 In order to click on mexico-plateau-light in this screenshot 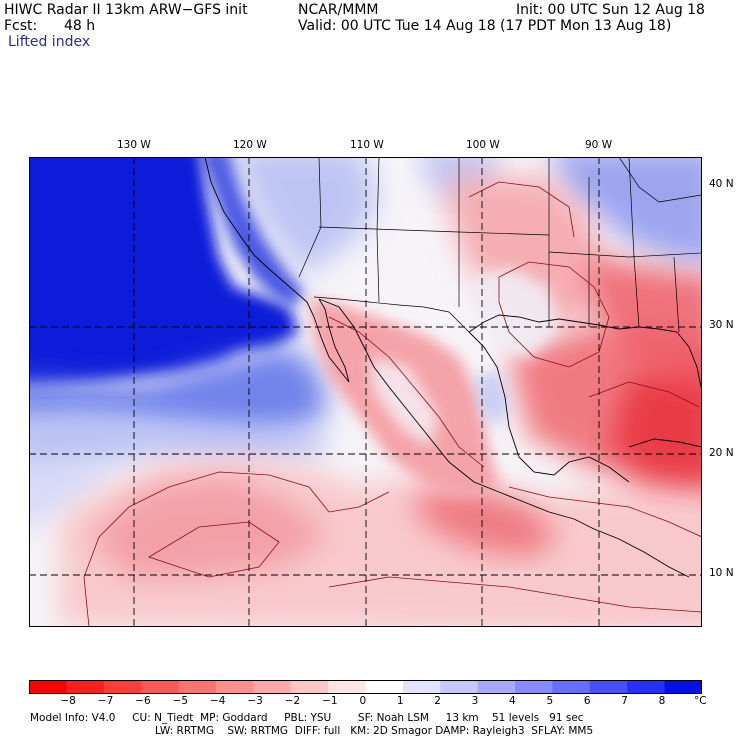, I will do `click(404, 402)`.